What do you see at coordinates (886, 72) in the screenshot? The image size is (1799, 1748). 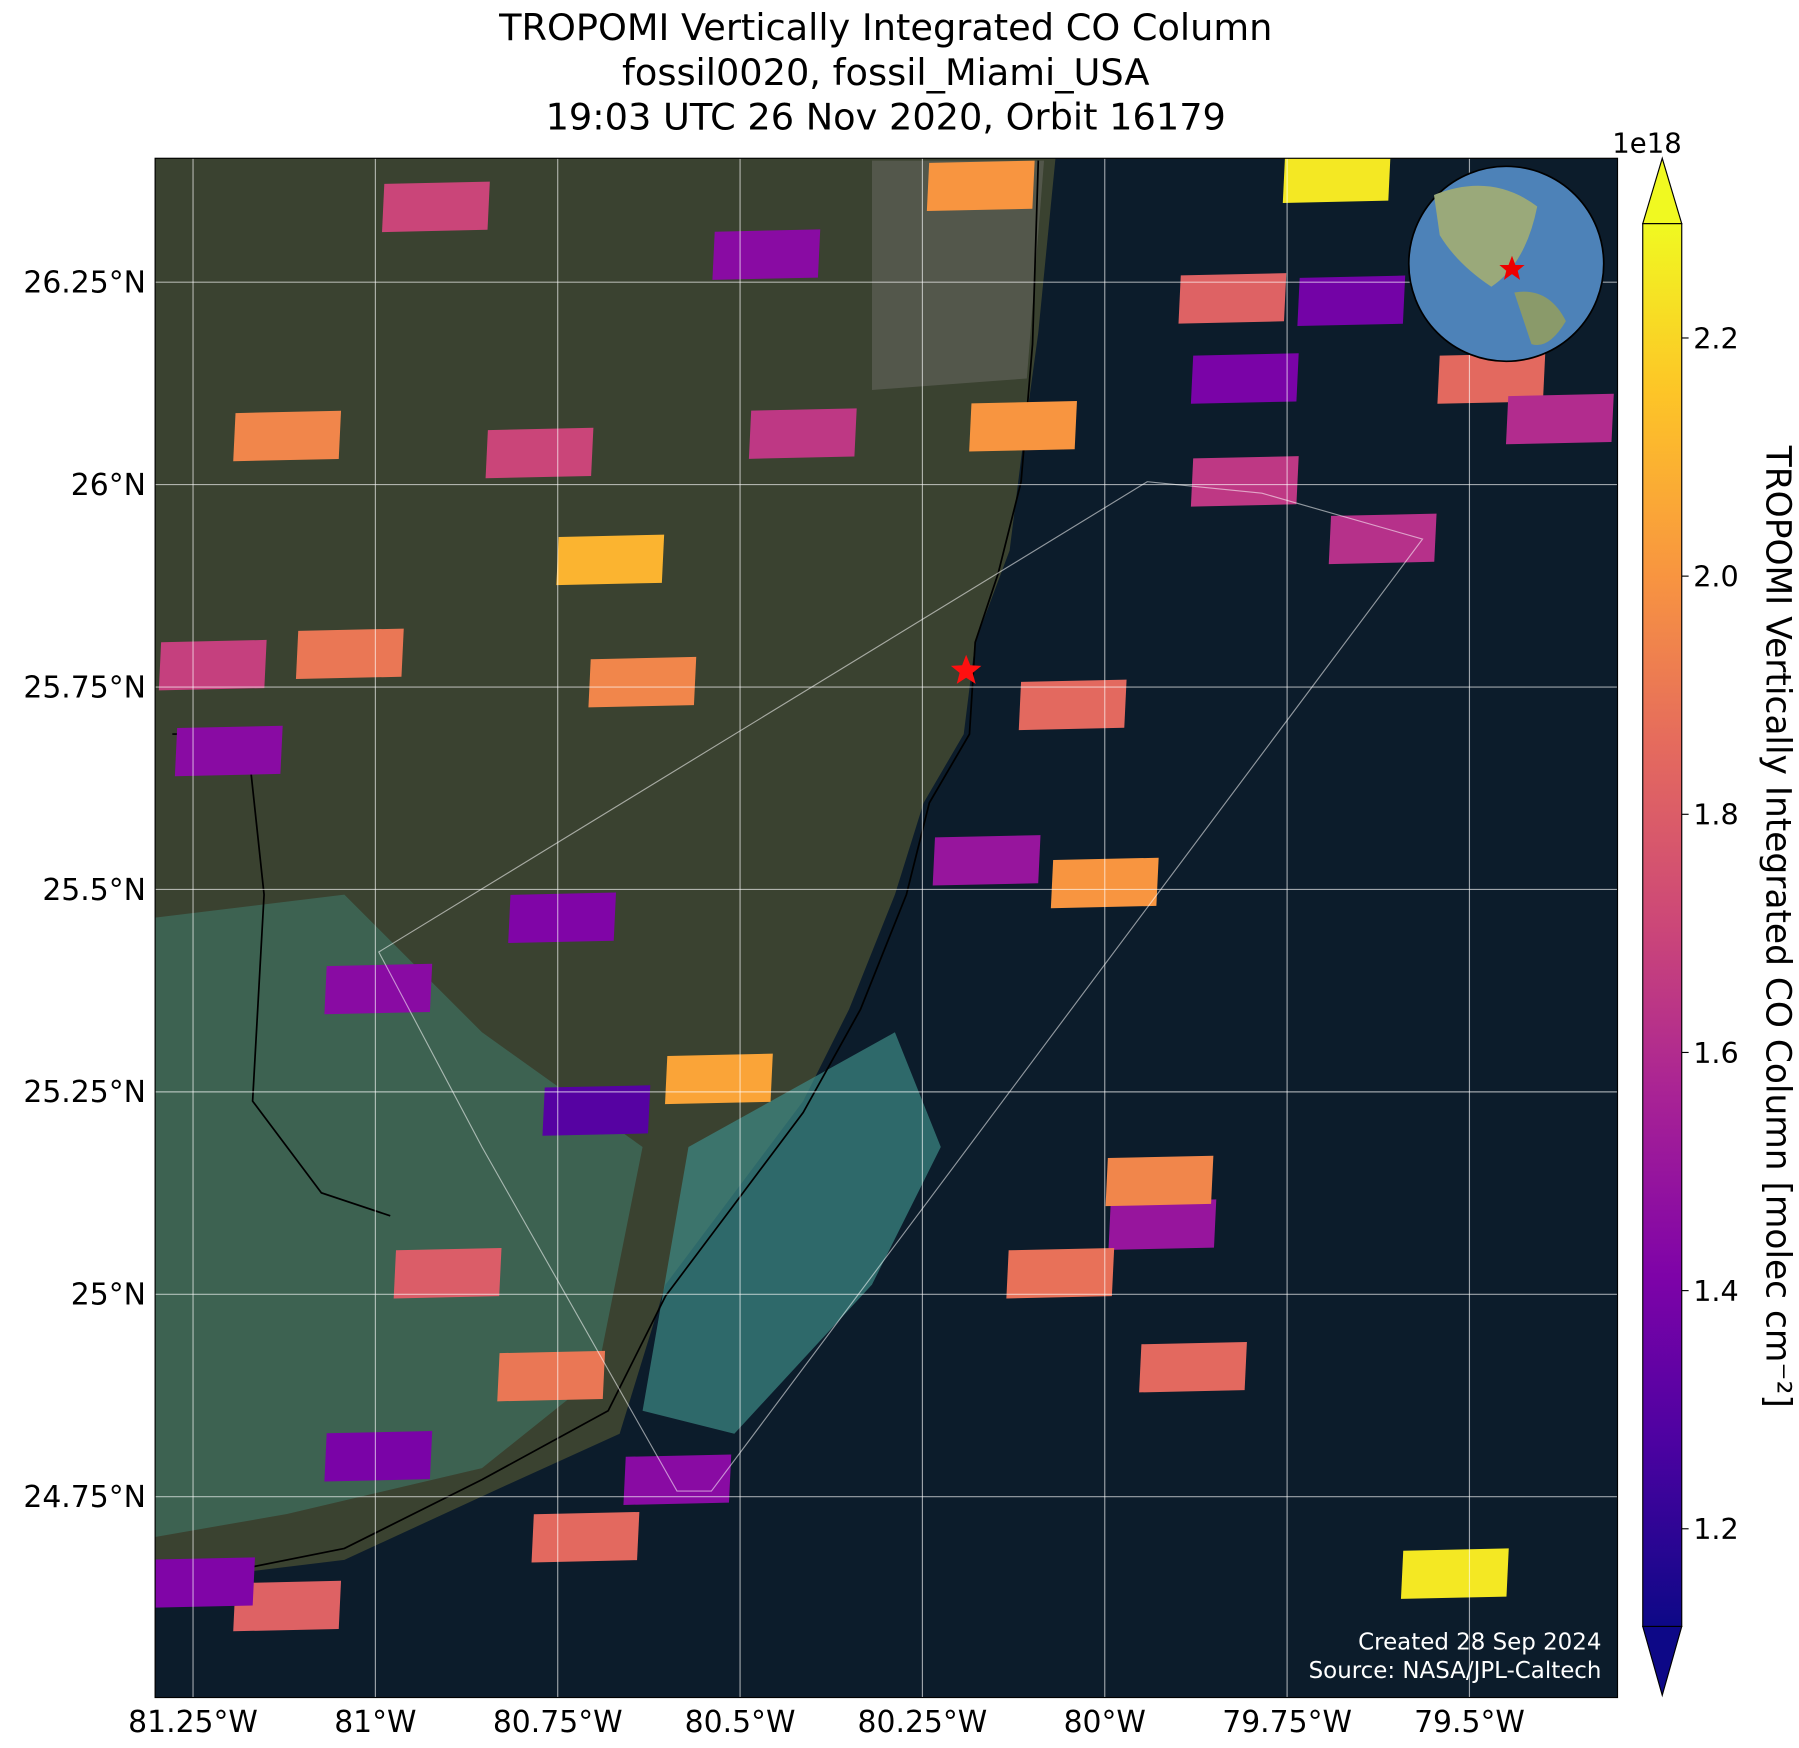 I see `title-line: fossil0020, fossil_Miami_USA` at bounding box center [886, 72].